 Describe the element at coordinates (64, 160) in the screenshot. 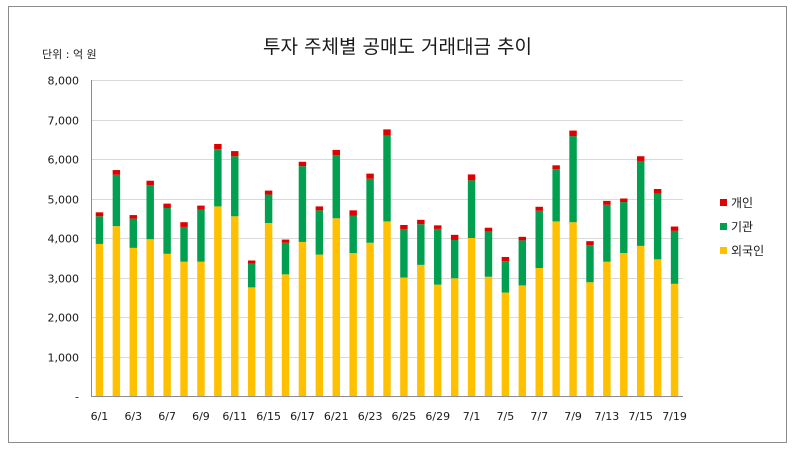

I see `y-tick-label: 6,000` at that location.